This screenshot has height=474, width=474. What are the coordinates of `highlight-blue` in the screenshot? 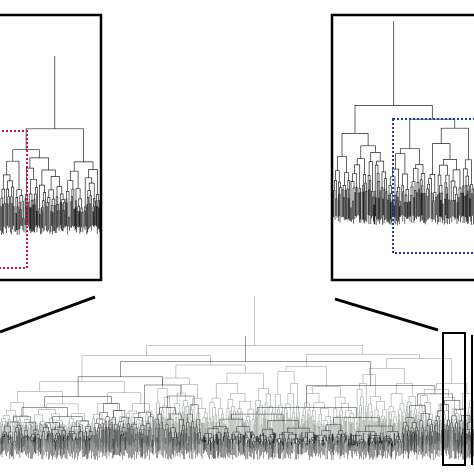 It's located at (433, 186).